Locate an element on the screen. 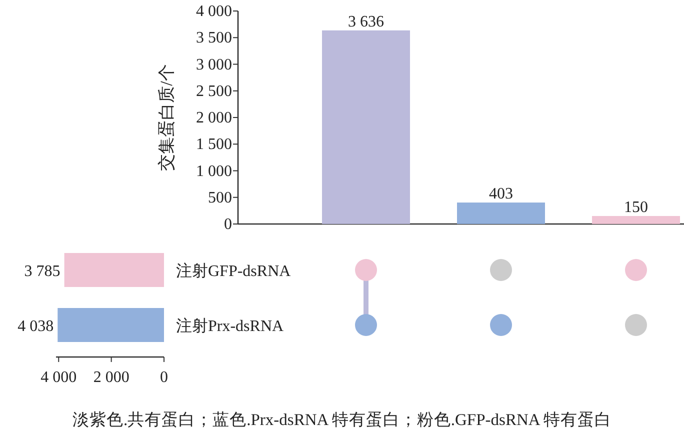  y-tick-label: 4 000 is located at coordinates (214, 11).